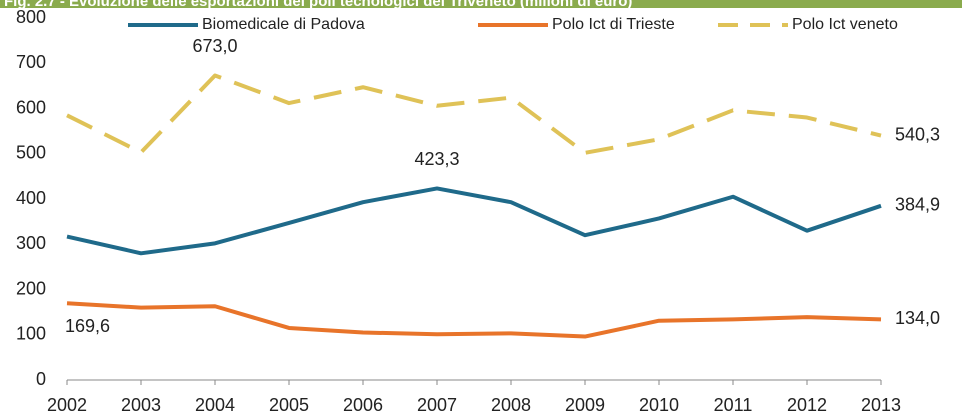 This screenshot has width=962, height=416. Describe the element at coordinates (585, 405) in the screenshot. I see `x-tick-label: 2009` at that location.